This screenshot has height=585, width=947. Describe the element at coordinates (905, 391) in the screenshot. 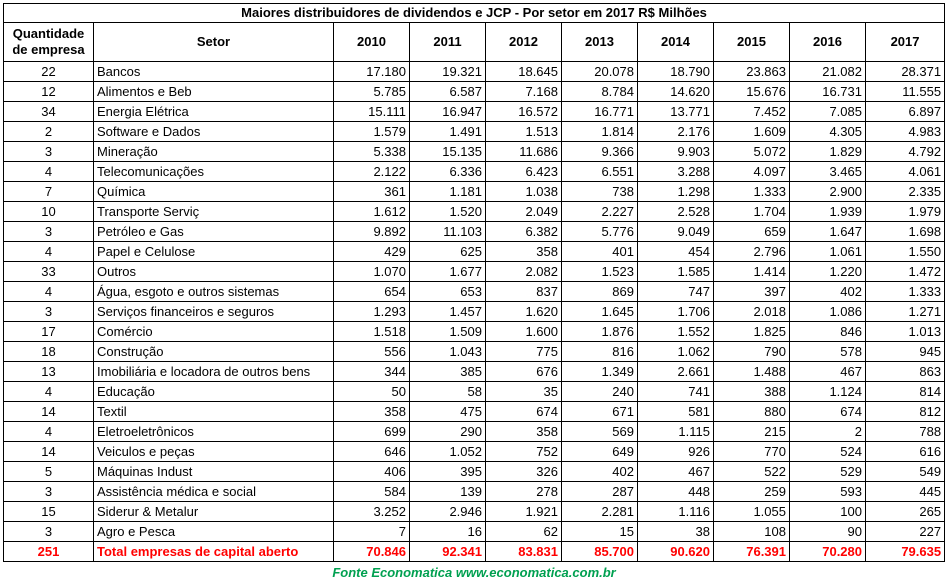

I see `year-value: 814` at that location.